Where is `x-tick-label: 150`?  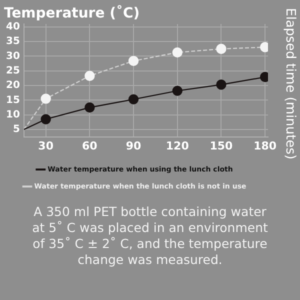
x-tick-label: 150 is located at coordinates (222, 145).